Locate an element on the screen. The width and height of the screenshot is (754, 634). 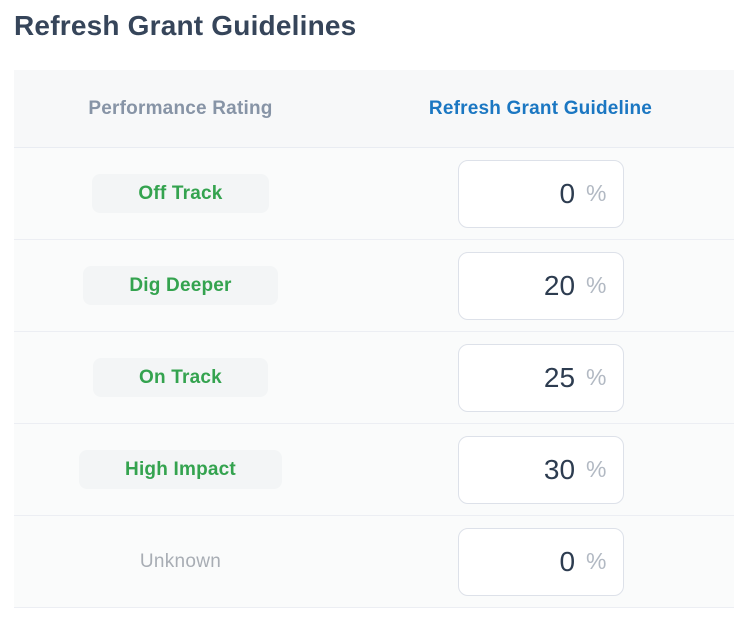
guideline-percent-input-off-track is located at coordinates (527, 193).